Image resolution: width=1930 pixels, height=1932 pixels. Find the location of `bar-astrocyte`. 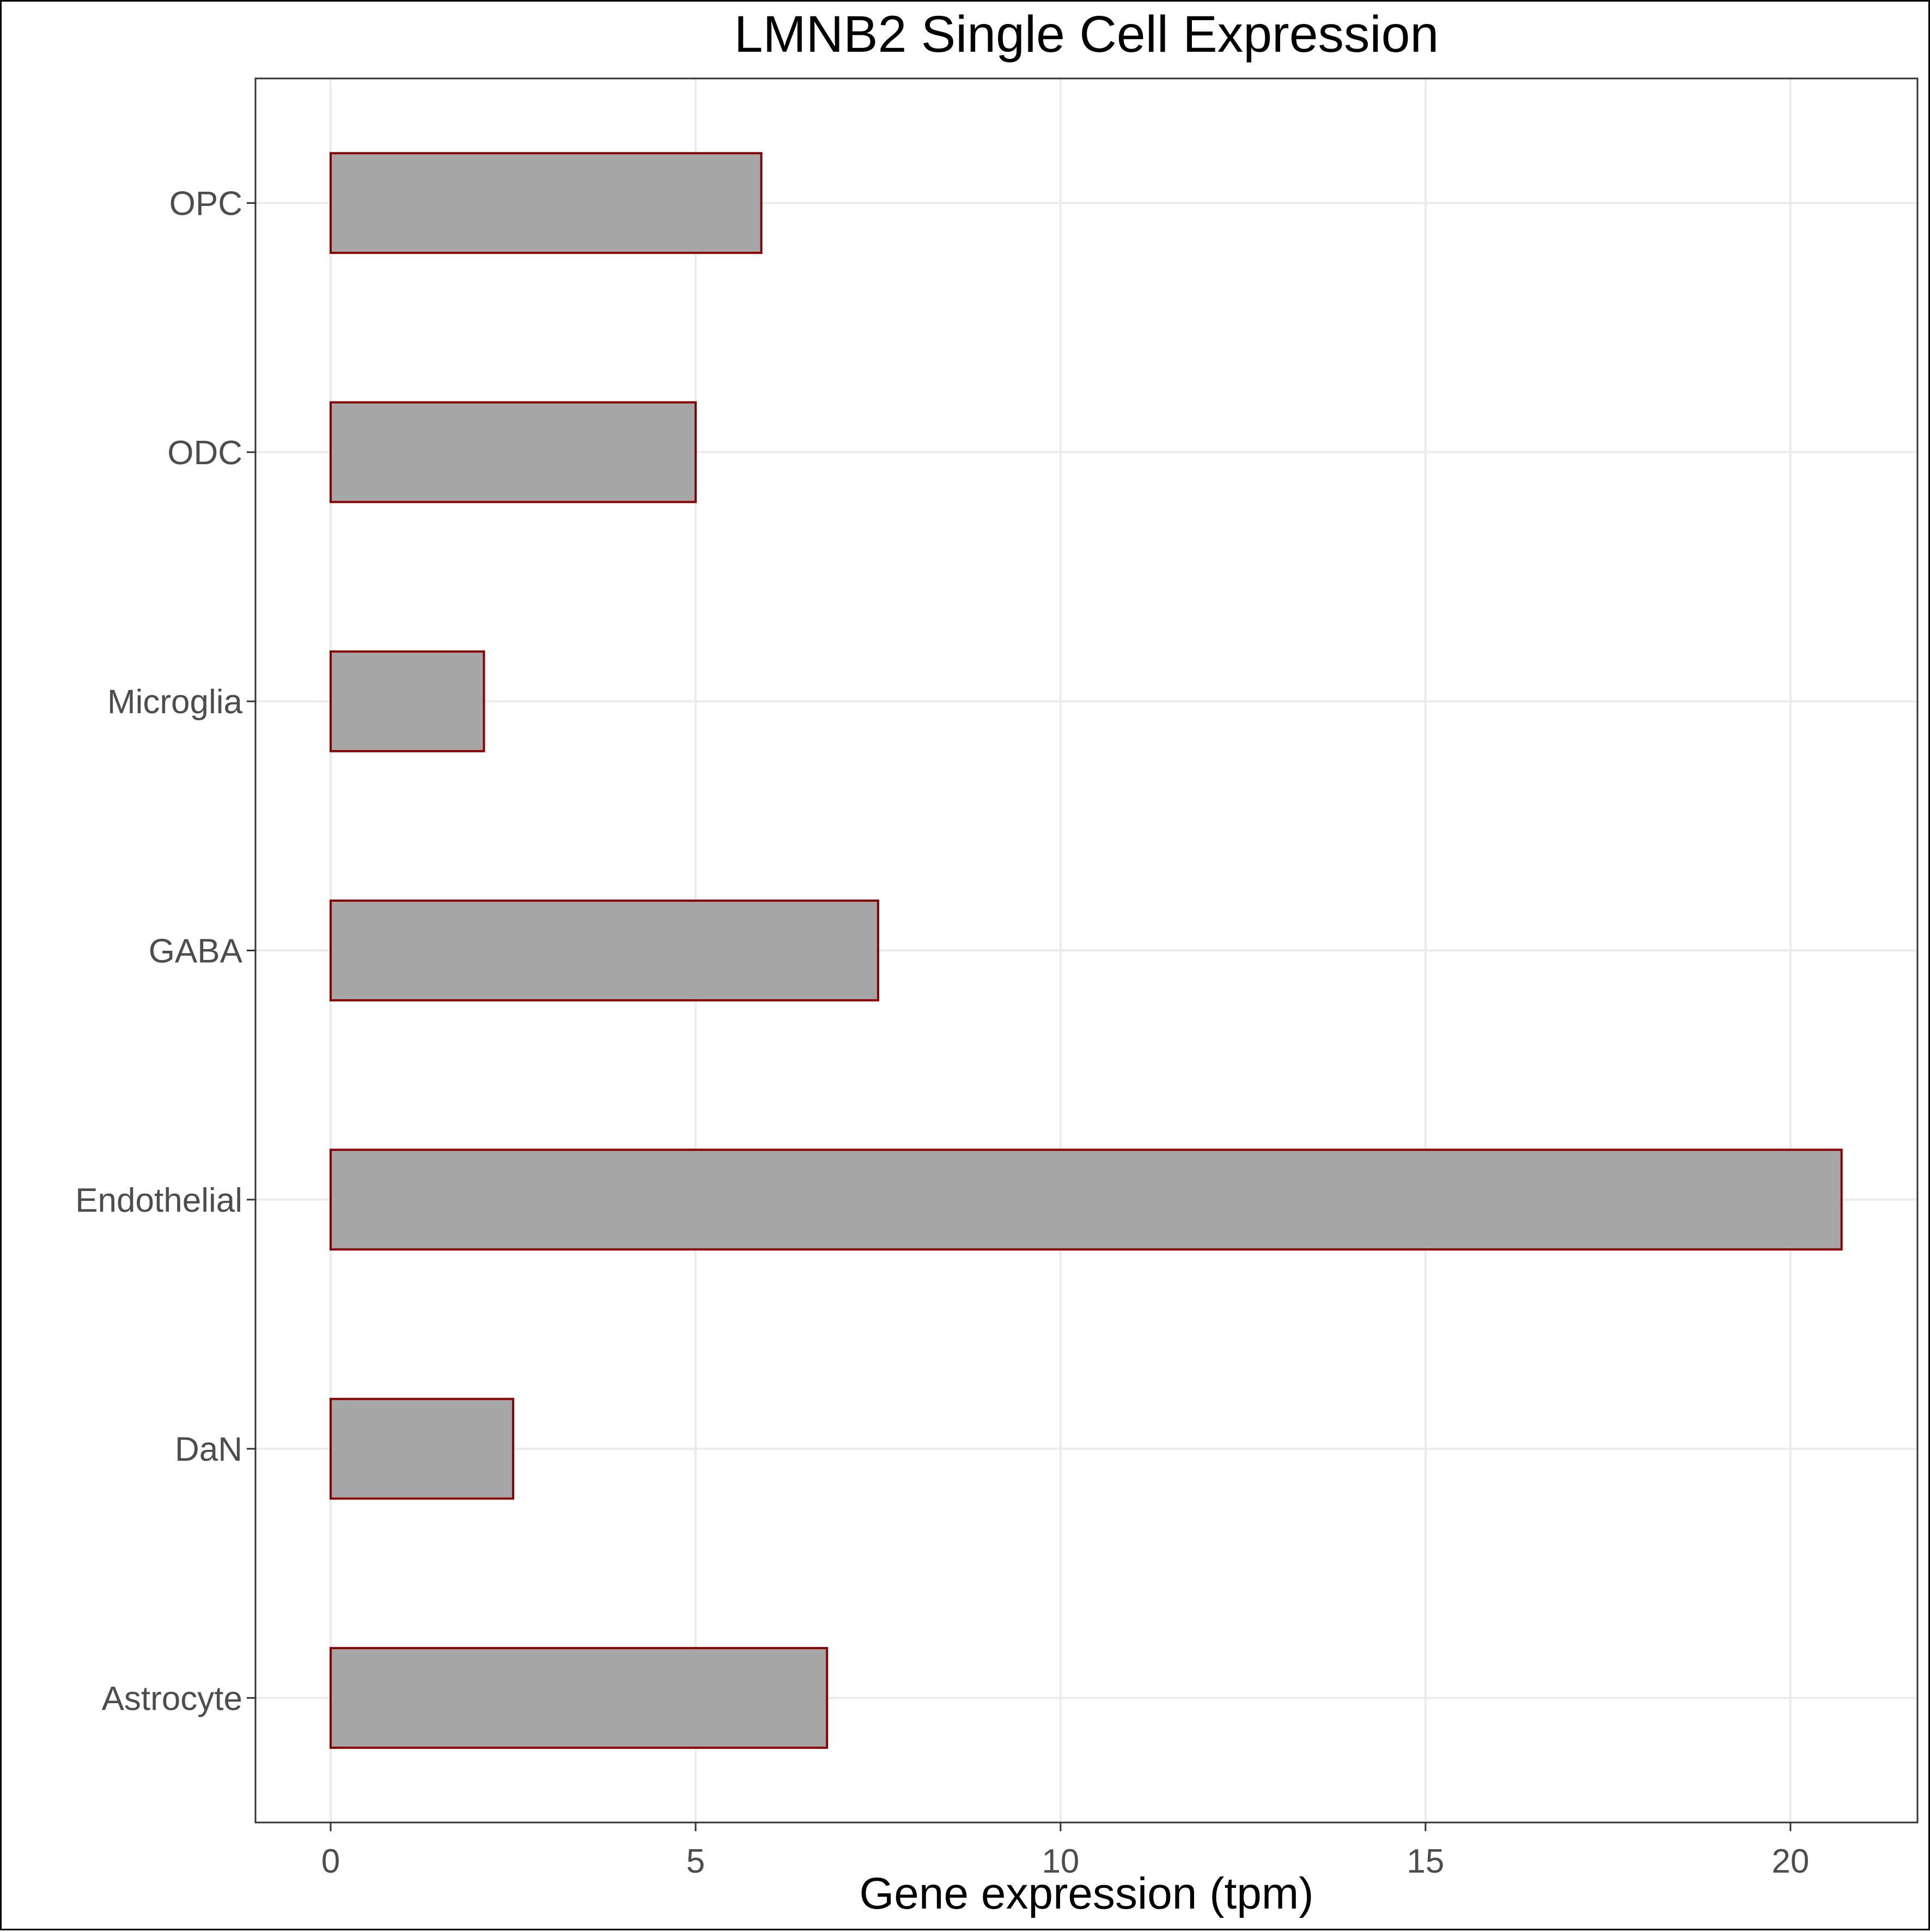

bar-astrocyte is located at coordinates (579, 1698).